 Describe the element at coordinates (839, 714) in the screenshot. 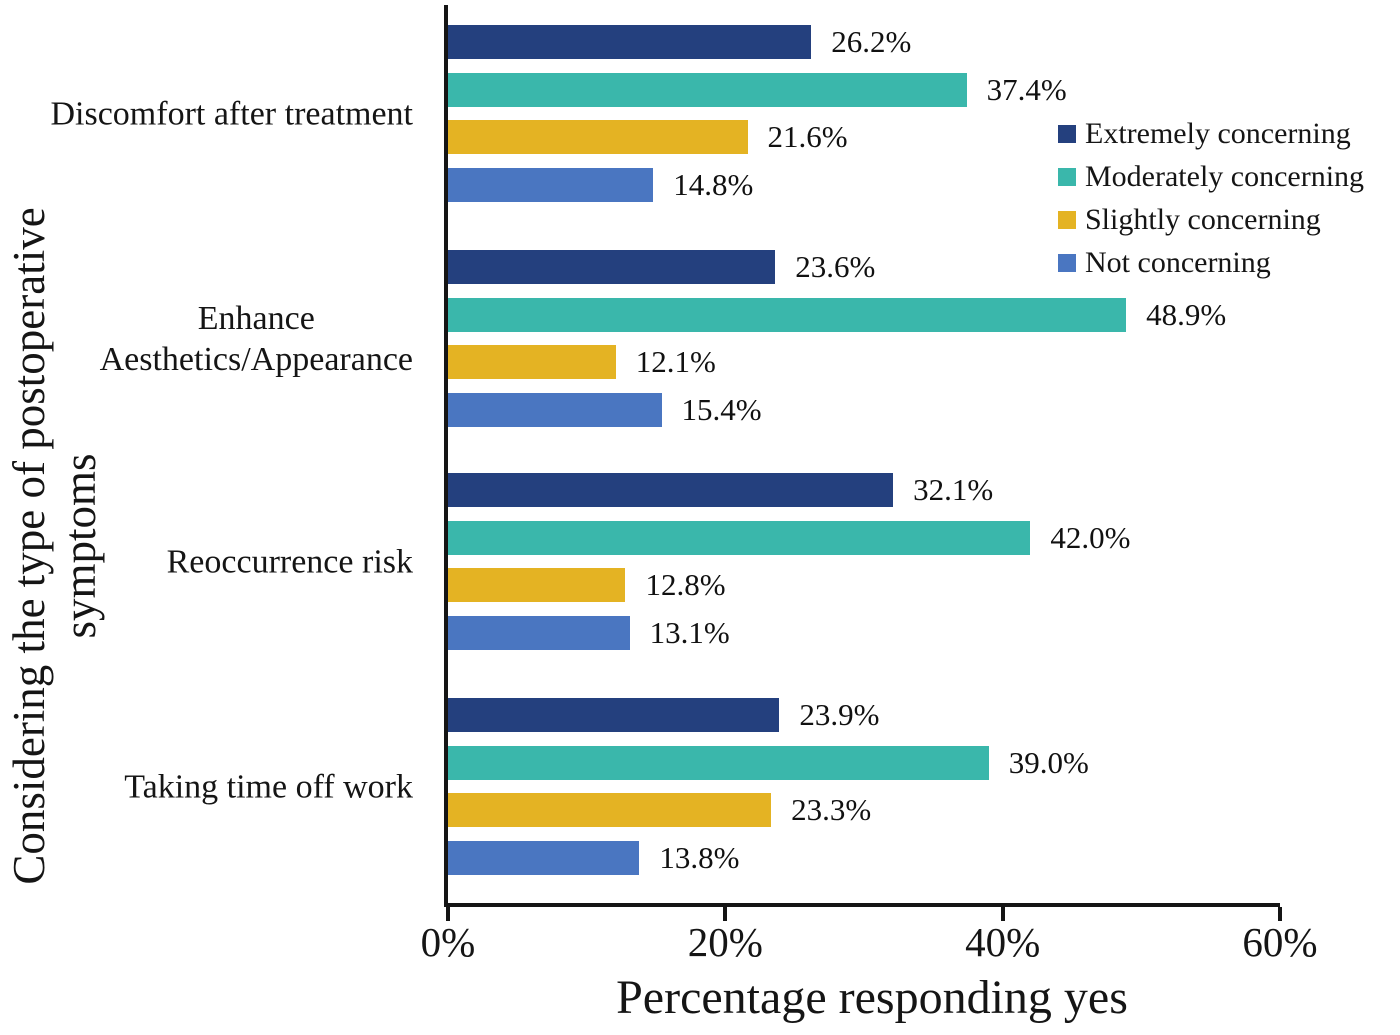

I see `bar-value-label: 23.9%` at that location.